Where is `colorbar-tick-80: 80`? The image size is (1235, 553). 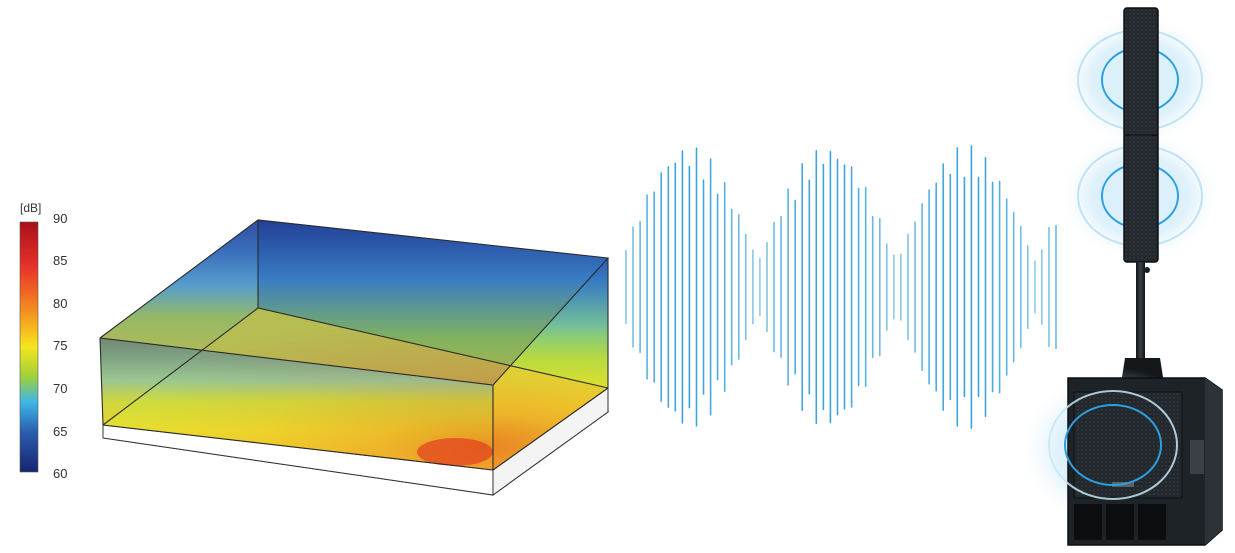 colorbar-tick-80: 80 is located at coordinates (60, 303).